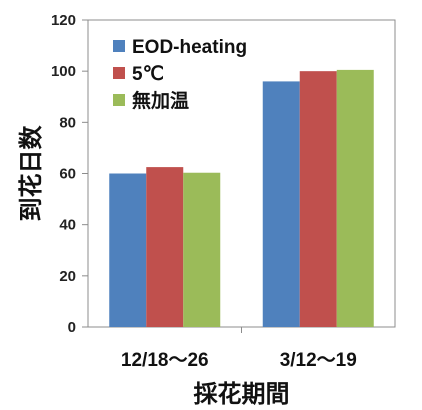 This screenshot has width=422, height=410. Describe the element at coordinates (72, 327) in the screenshot. I see `y-tick-label: 0` at that location.